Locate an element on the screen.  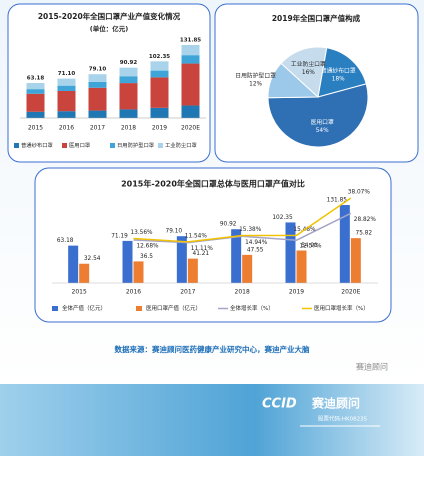
value-label: 79.10 is located at coordinates (174, 232).